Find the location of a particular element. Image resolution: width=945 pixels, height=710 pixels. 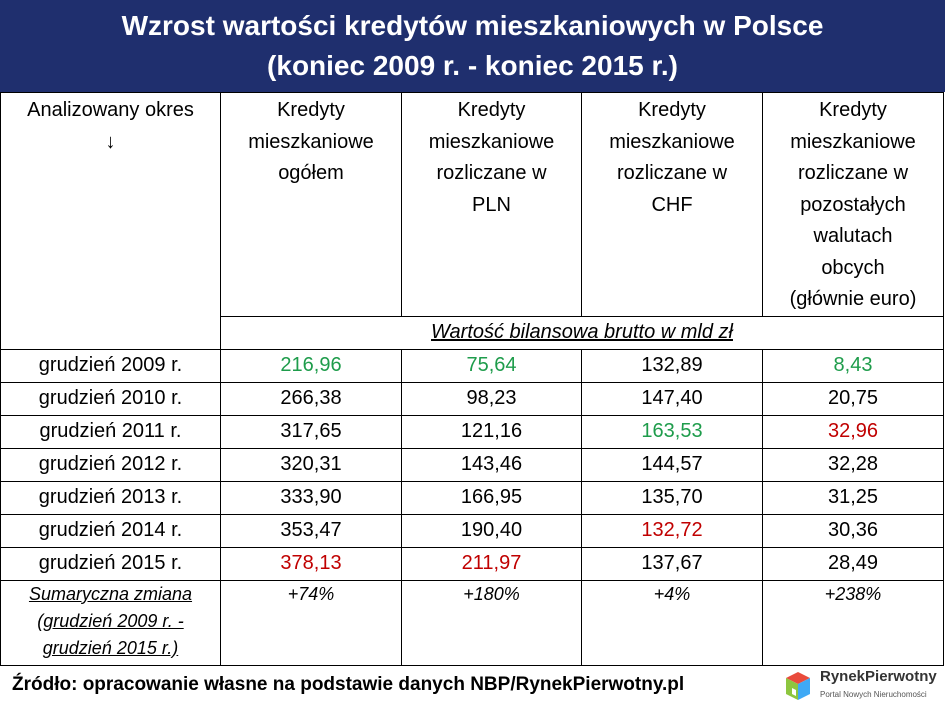

period-cell: grudzień 2011 r. is located at coordinates (110, 431).